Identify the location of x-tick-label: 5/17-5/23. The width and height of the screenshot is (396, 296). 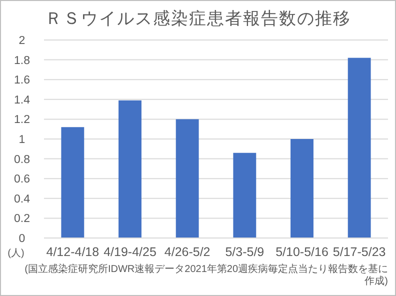
(359, 252).